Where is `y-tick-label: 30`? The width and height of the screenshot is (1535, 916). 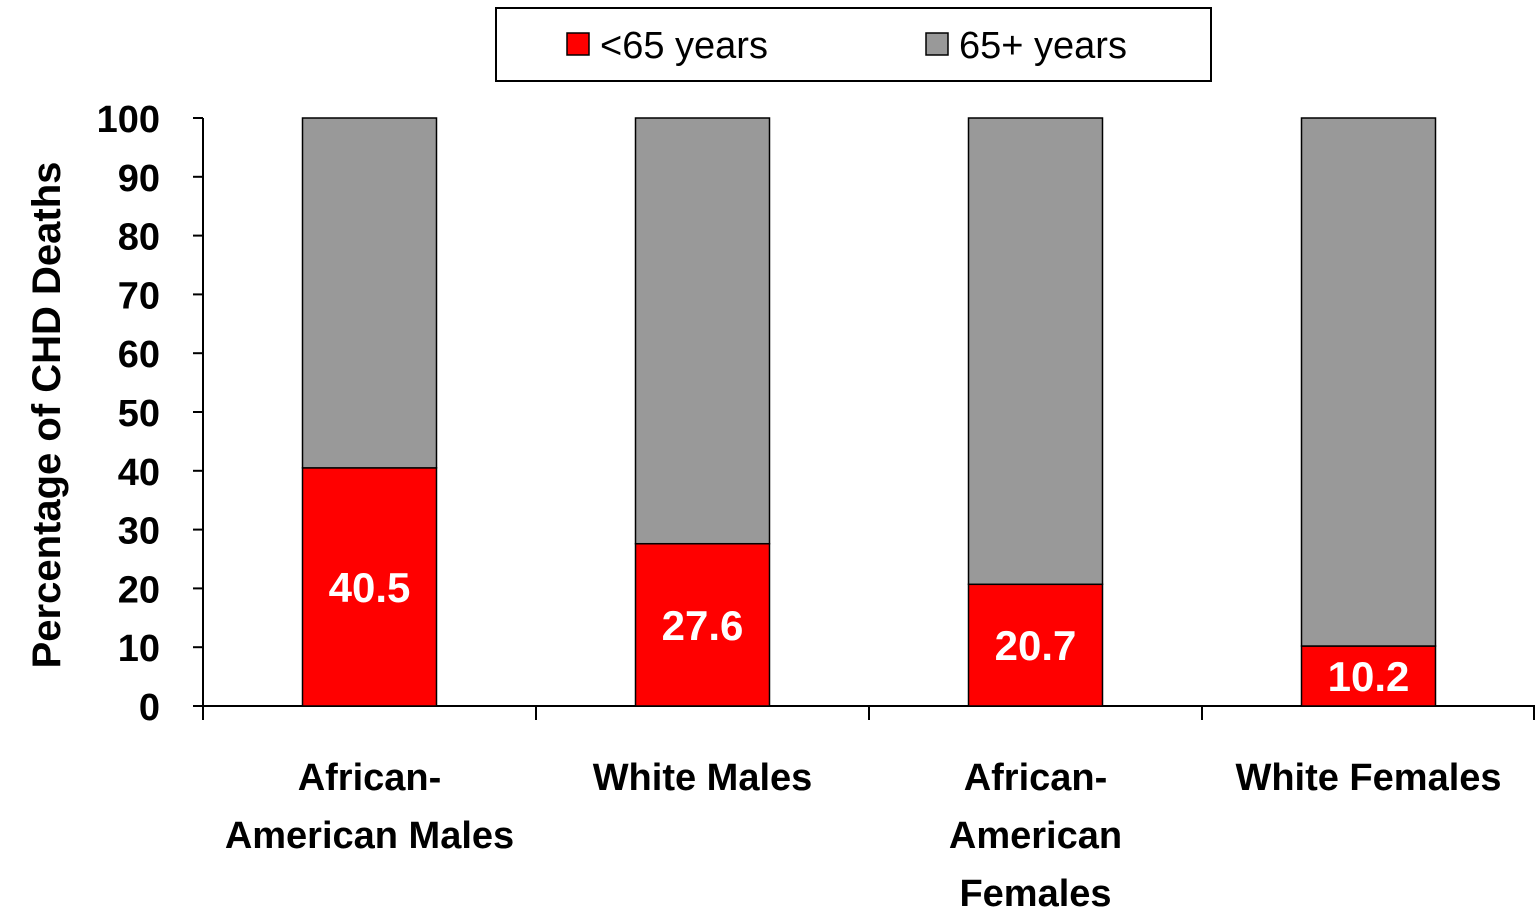 y-tick-label: 30 is located at coordinates (139, 532).